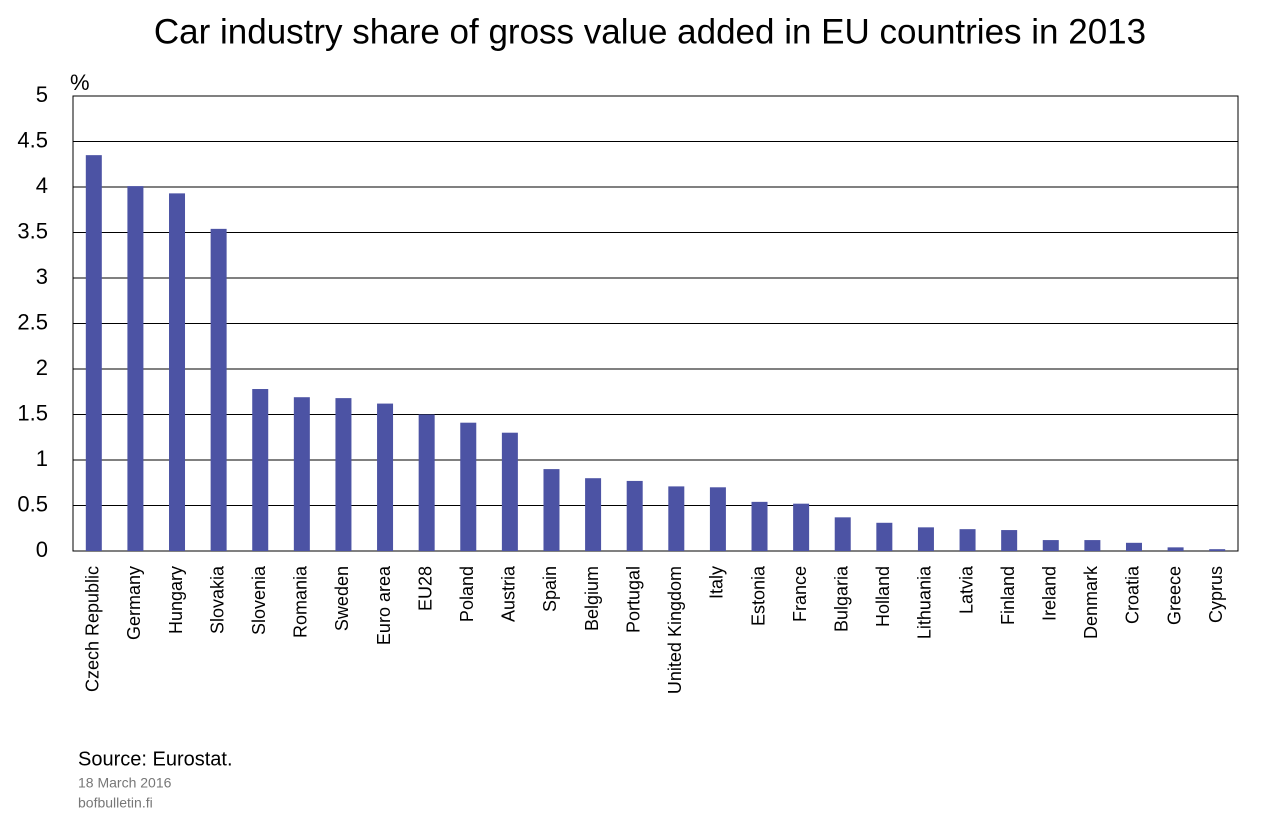 This screenshot has height=824, width=1261. I want to click on y-tick-label: 1, so click(42, 458).